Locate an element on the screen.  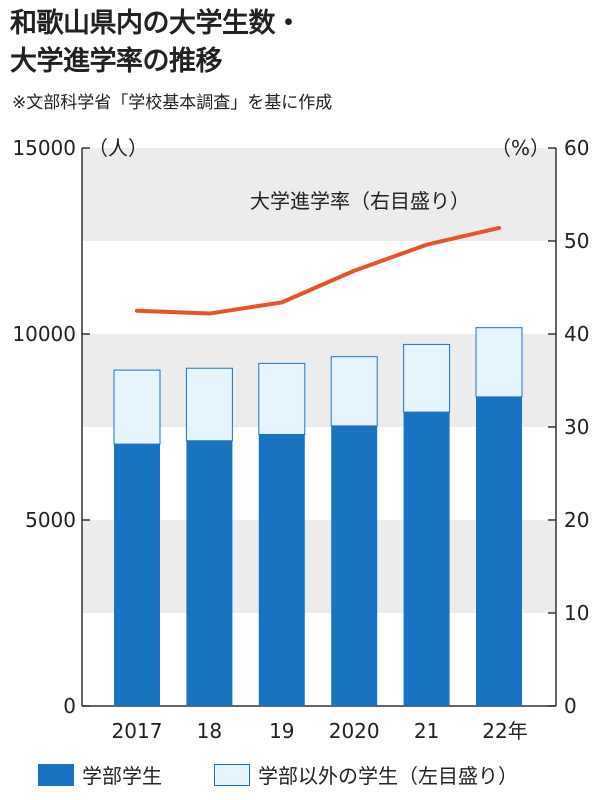
left-axis-unit: （人） is located at coordinates (118, 148).